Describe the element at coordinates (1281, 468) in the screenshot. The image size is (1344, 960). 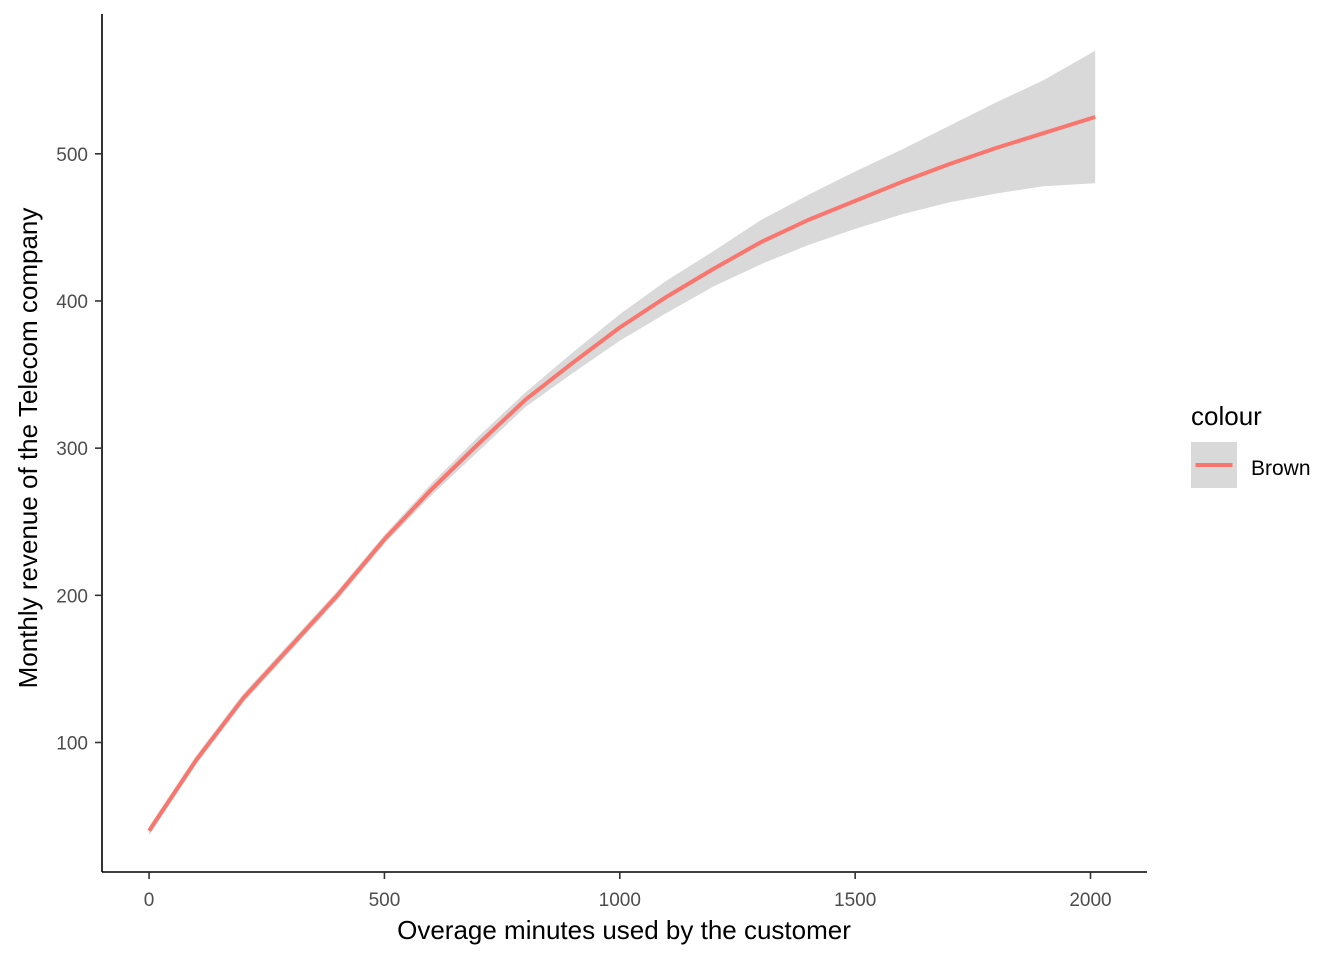
I see `legend-label-brown: Brown` at that location.